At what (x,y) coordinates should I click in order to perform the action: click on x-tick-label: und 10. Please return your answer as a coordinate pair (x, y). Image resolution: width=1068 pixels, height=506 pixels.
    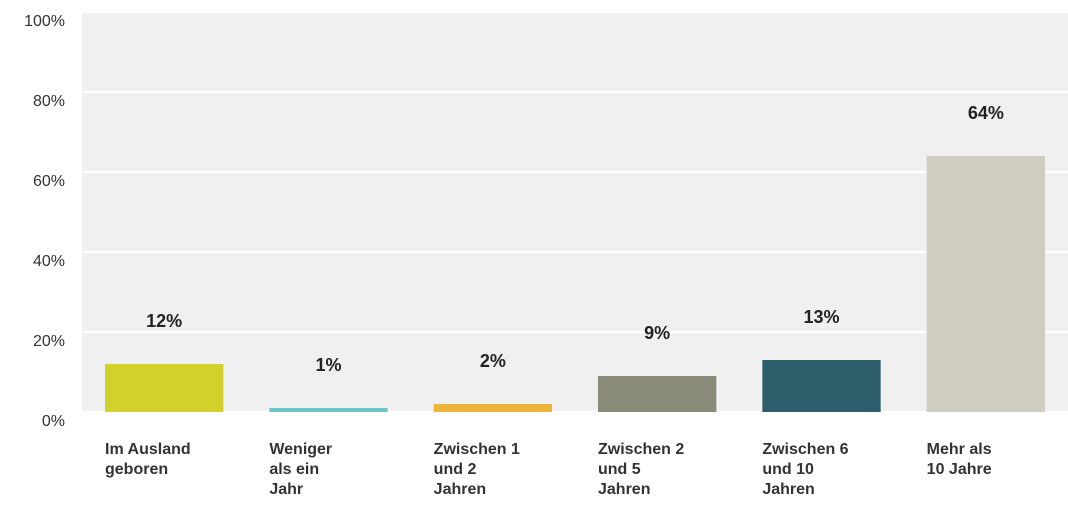
    Looking at the image, I should click on (788, 469).